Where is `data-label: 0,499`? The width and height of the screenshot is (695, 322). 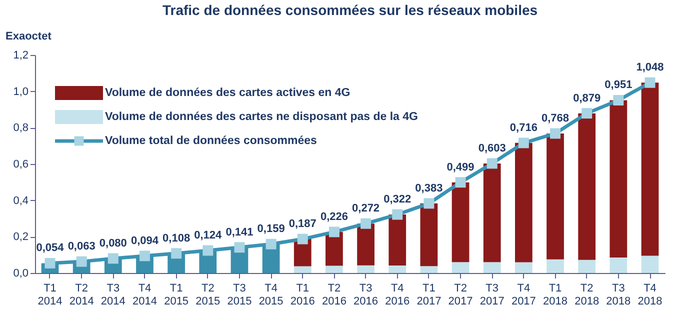 data-label: 0,499 is located at coordinates (460, 167).